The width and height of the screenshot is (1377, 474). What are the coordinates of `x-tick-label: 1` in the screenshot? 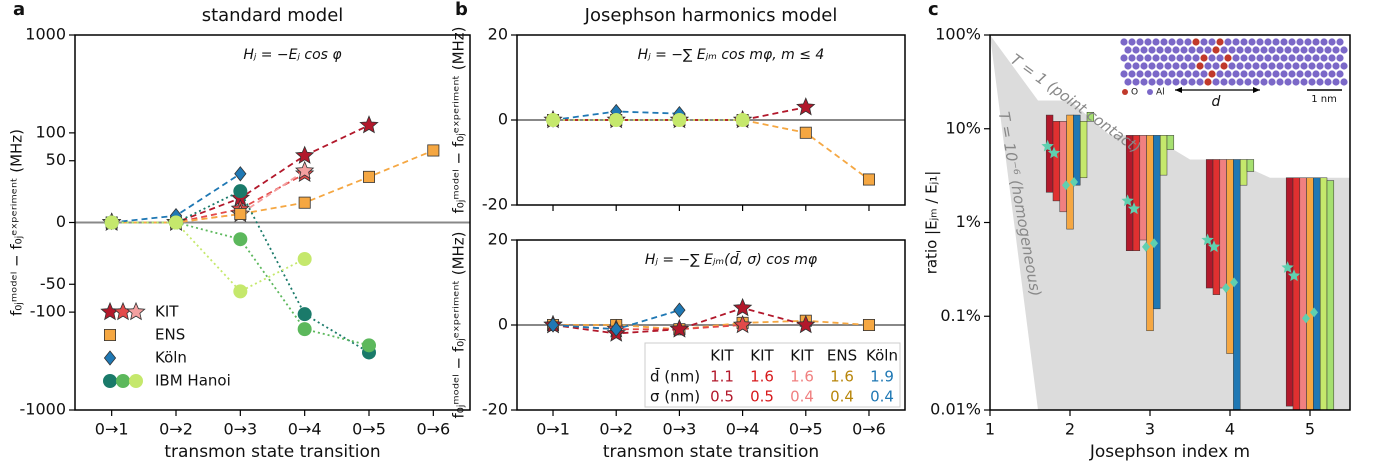 It's located at (990, 429).